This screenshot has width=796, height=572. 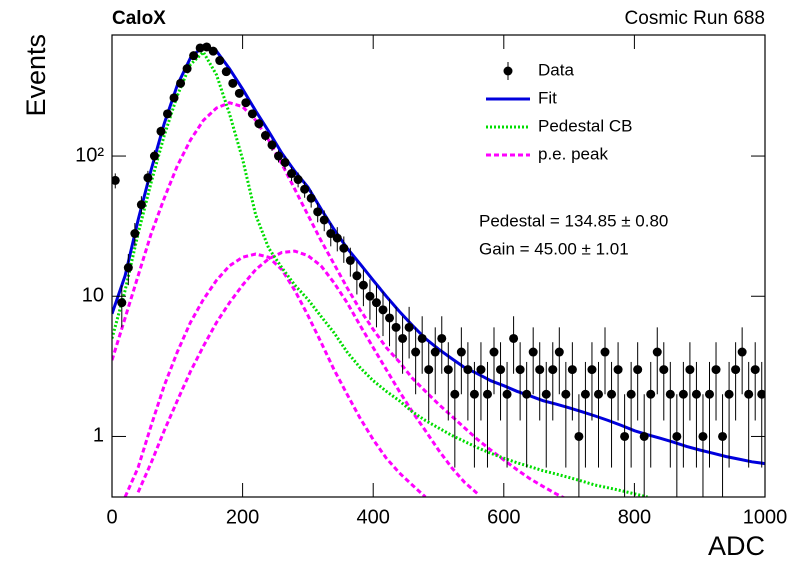 What do you see at coordinates (695, 18) in the screenshot?
I see `chart-subtitle: Cosmic Run 688` at bounding box center [695, 18].